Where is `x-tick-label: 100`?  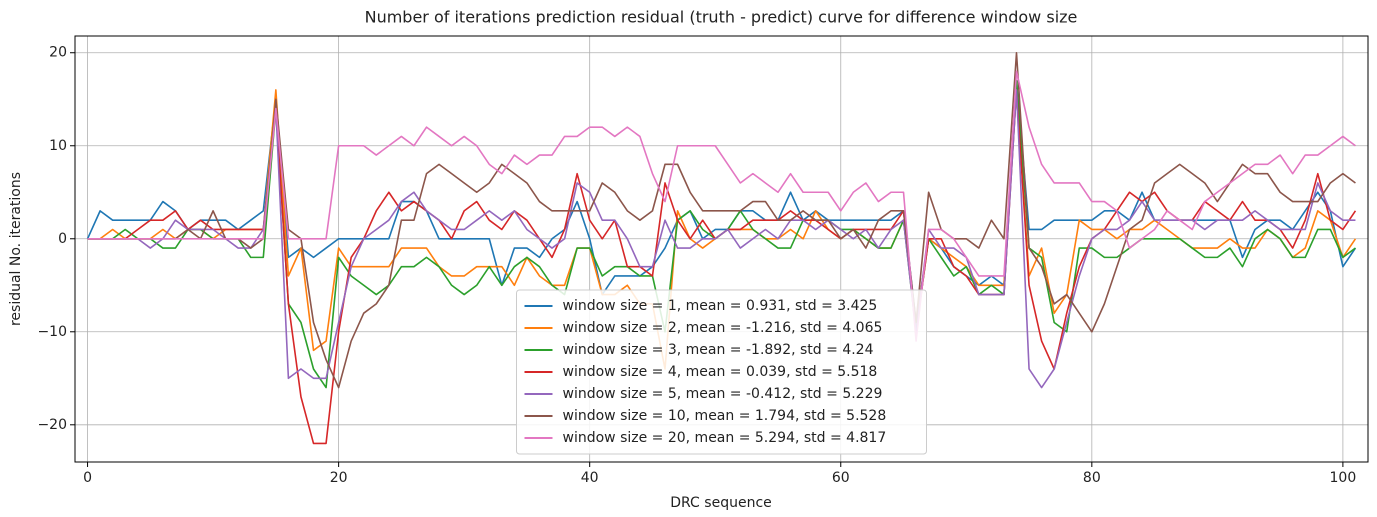
x-tick-label: 100 is located at coordinates (1343, 478).